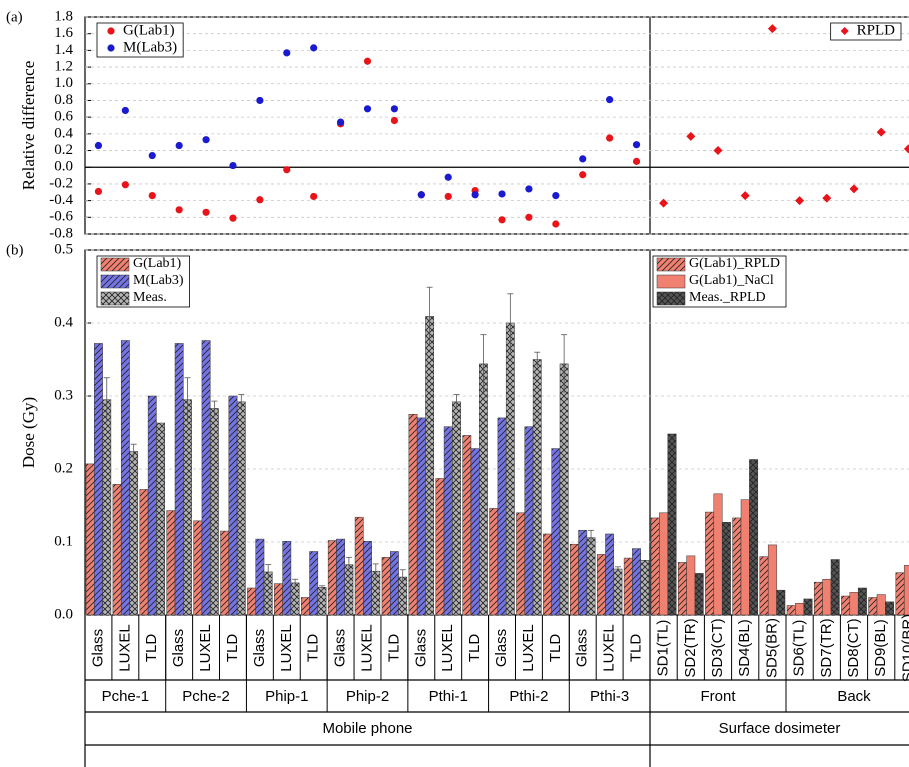 This screenshot has height=767, width=909. What do you see at coordinates (111, 31) in the screenshot?
I see `legend-marker` at bounding box center [111, 31].